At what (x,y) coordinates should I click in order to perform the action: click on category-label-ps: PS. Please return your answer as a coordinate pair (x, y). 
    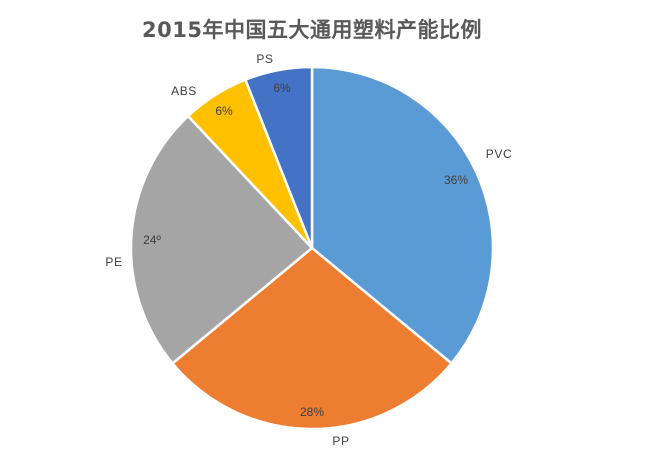
    Looking at the image, I should click on (264, 59).